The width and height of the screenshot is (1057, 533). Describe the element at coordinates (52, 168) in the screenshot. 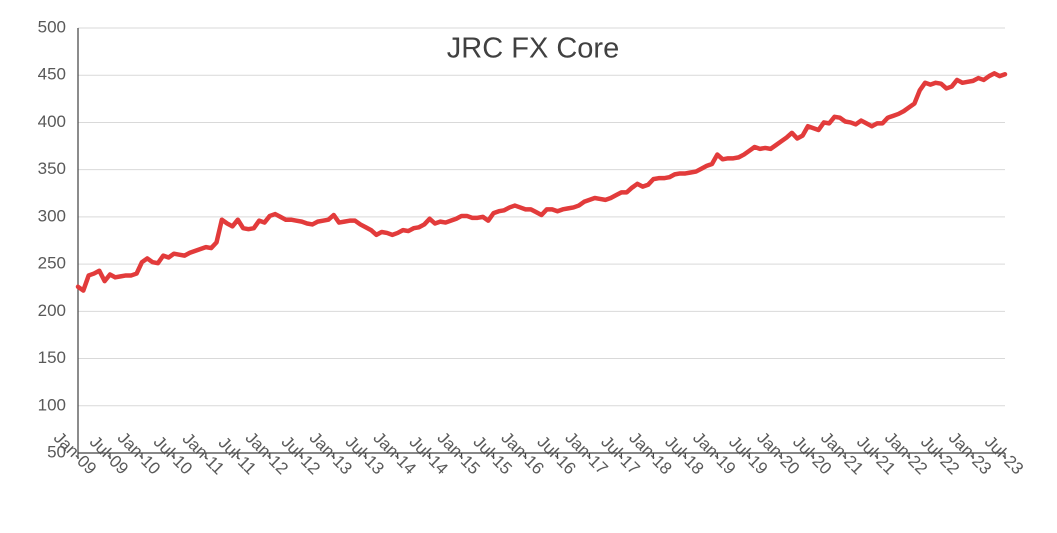

I see `y-tick-label: 350` at that location.